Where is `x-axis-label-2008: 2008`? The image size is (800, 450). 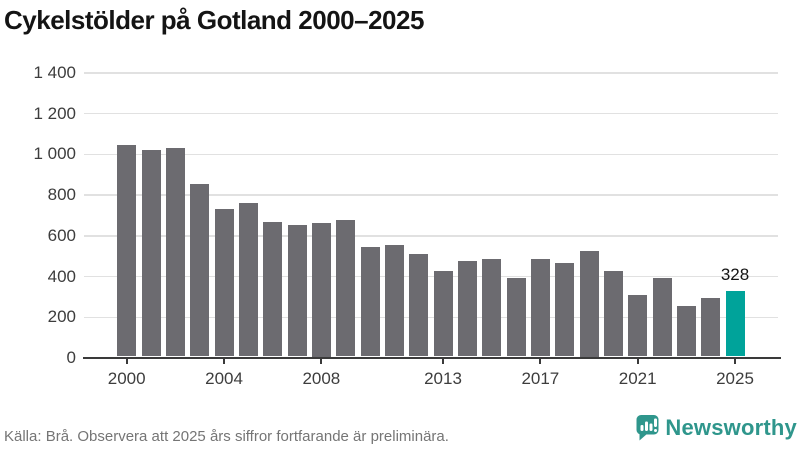 x-axis-label-2008: 2008 is located at coordinates (321, 378).